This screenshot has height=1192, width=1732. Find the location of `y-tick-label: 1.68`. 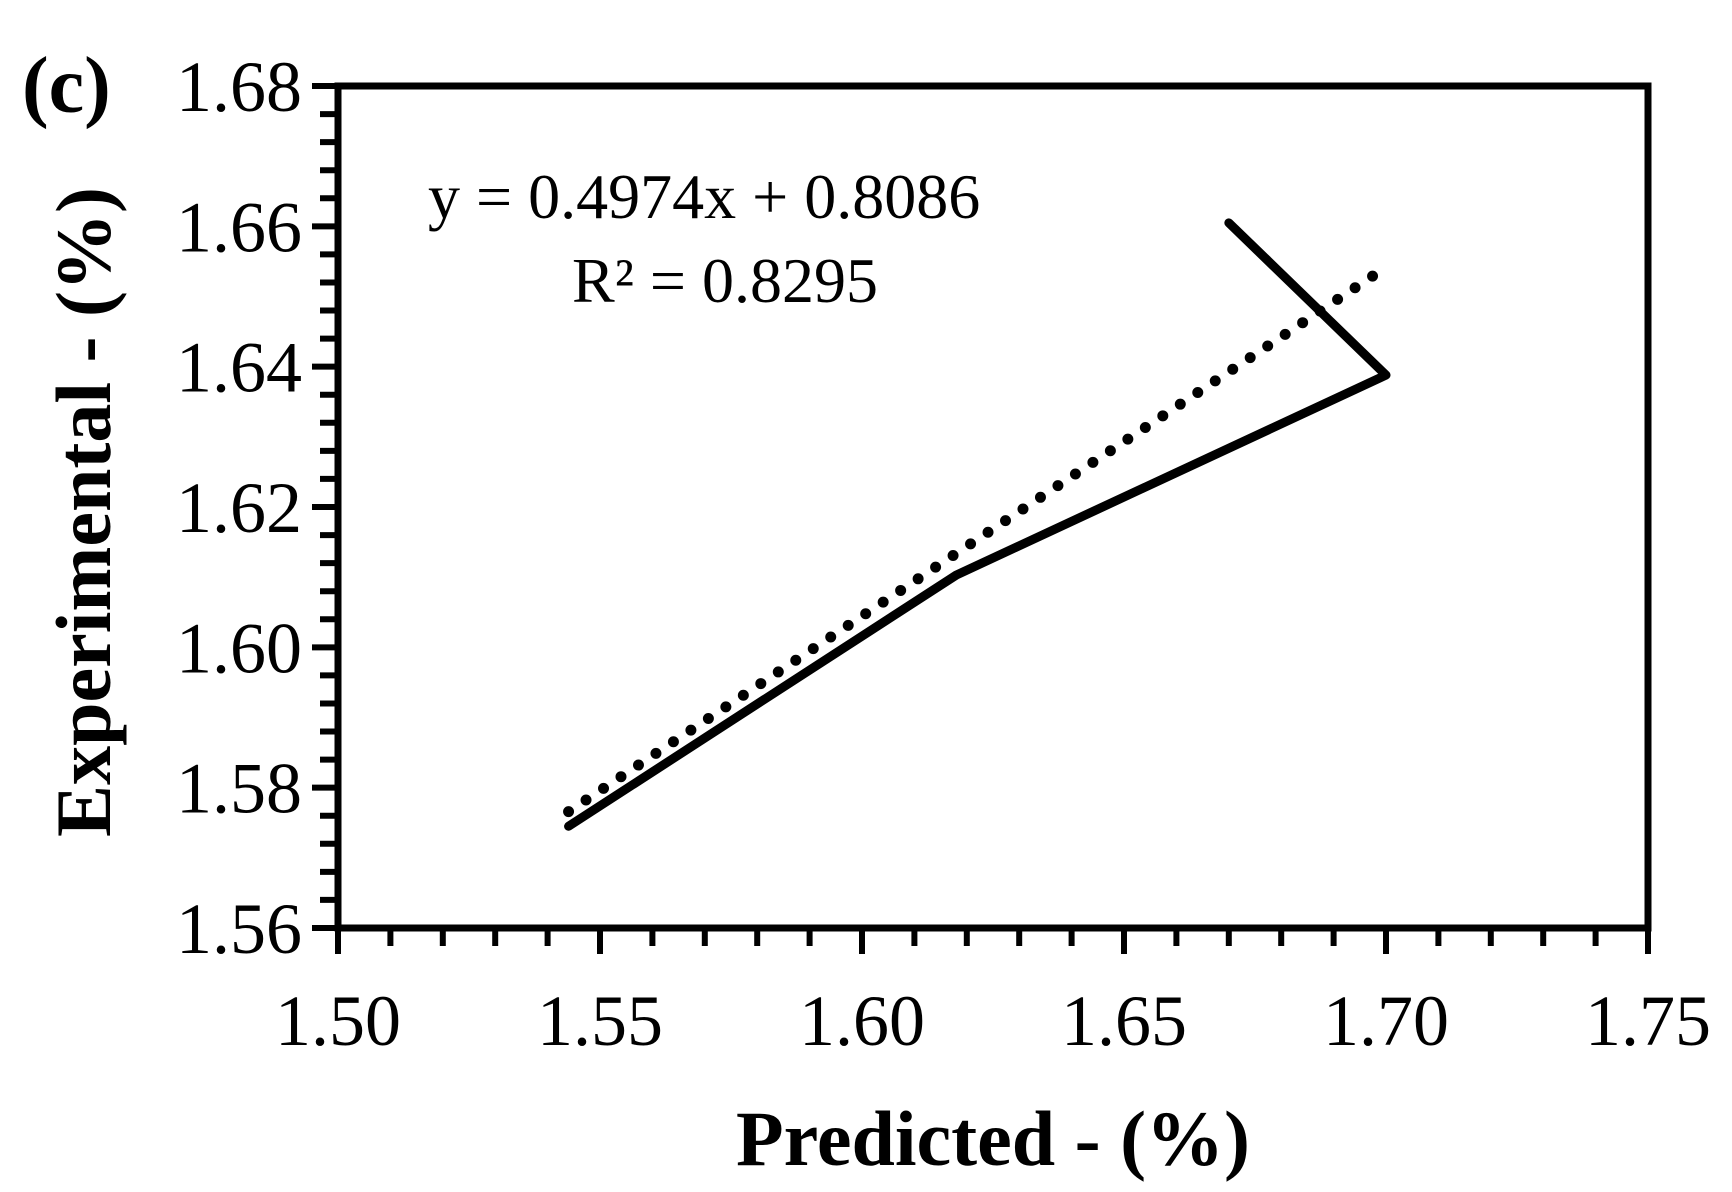

y-tick-label: 1.68 is located at coordinates (239, 87).